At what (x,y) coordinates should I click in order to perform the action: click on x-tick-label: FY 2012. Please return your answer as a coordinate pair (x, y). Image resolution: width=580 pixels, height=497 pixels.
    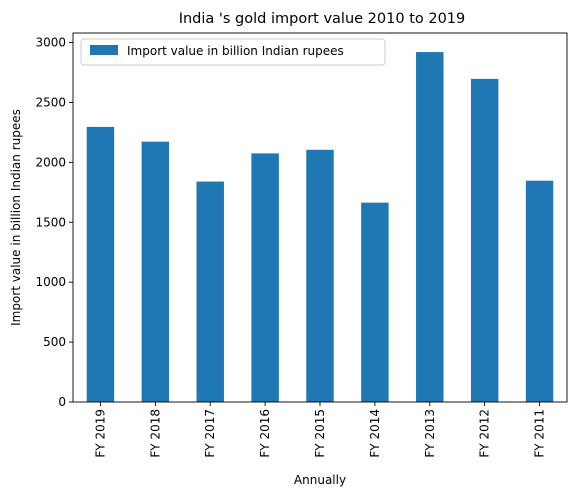
    Looking at the image, I should click on (485, 433).